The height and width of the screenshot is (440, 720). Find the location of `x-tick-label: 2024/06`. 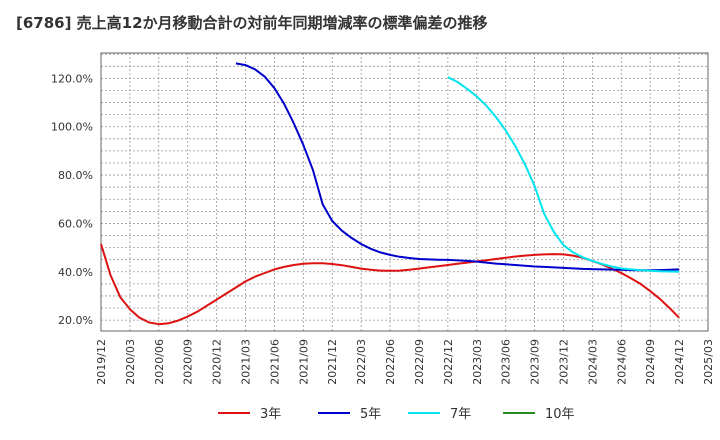

x-tick-label: 2024/06 is located at coordinates (621, 362).